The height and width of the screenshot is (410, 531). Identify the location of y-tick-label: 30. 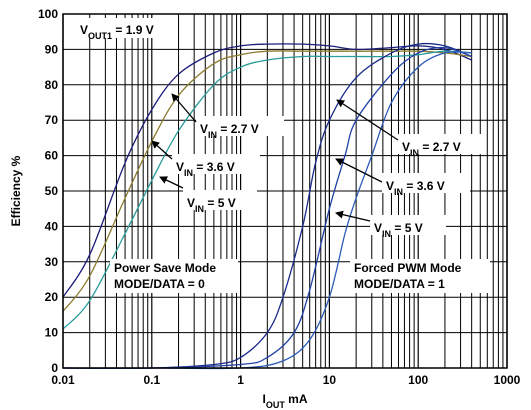
(52, 262).